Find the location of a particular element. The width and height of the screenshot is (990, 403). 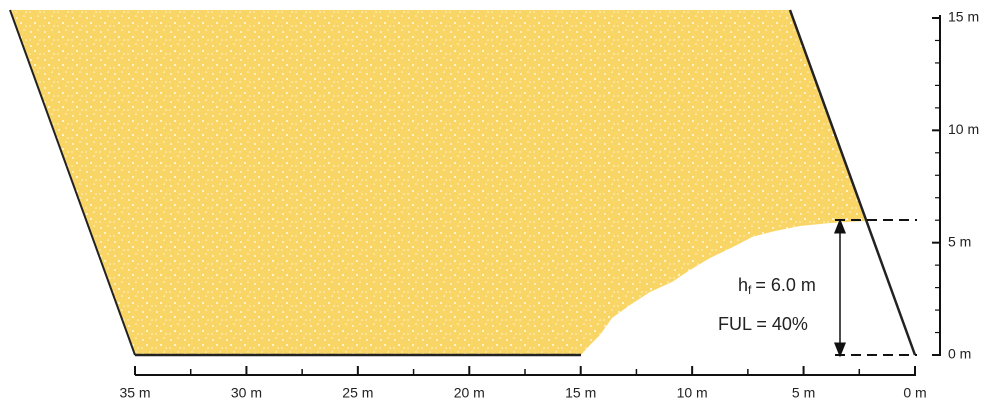

x-tick-label: 15 m is located at coordinates (580, 393).